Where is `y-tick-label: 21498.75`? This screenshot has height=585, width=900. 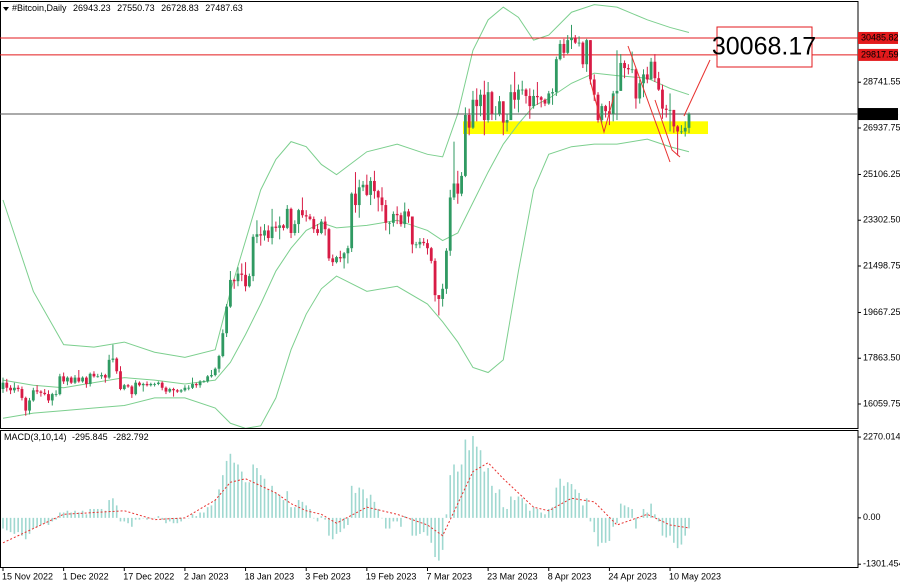
y-tick-label: 21498.75 is located at coordinates (881, 265).